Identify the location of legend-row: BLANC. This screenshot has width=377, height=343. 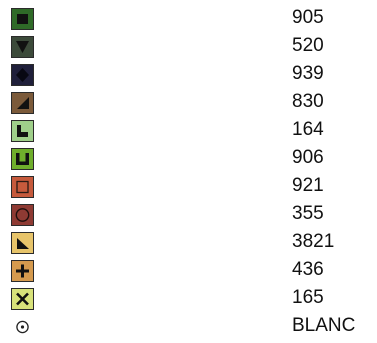
(188, 326).